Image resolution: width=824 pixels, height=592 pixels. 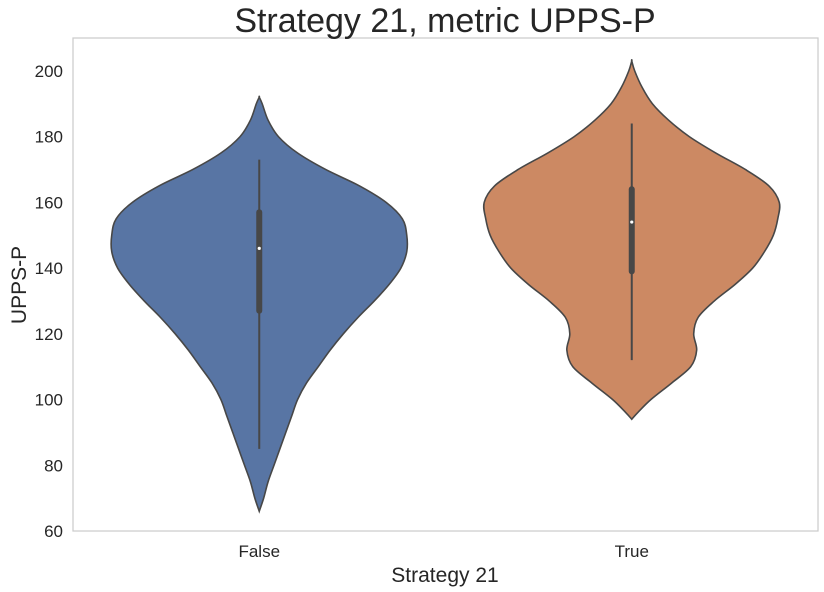 What do you see at coordinates (49, 301) in the screenshot?
I see `y-axis-ticks: 60 80 100 120 140 160 180 200` at bounding box center [49, 301].